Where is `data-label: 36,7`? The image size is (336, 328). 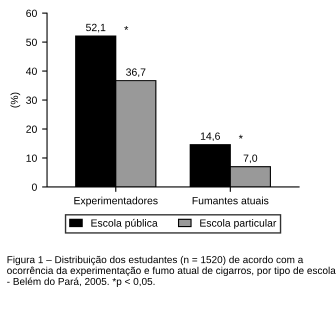
data-label: 36,7 is located at coordinates (136, 73).